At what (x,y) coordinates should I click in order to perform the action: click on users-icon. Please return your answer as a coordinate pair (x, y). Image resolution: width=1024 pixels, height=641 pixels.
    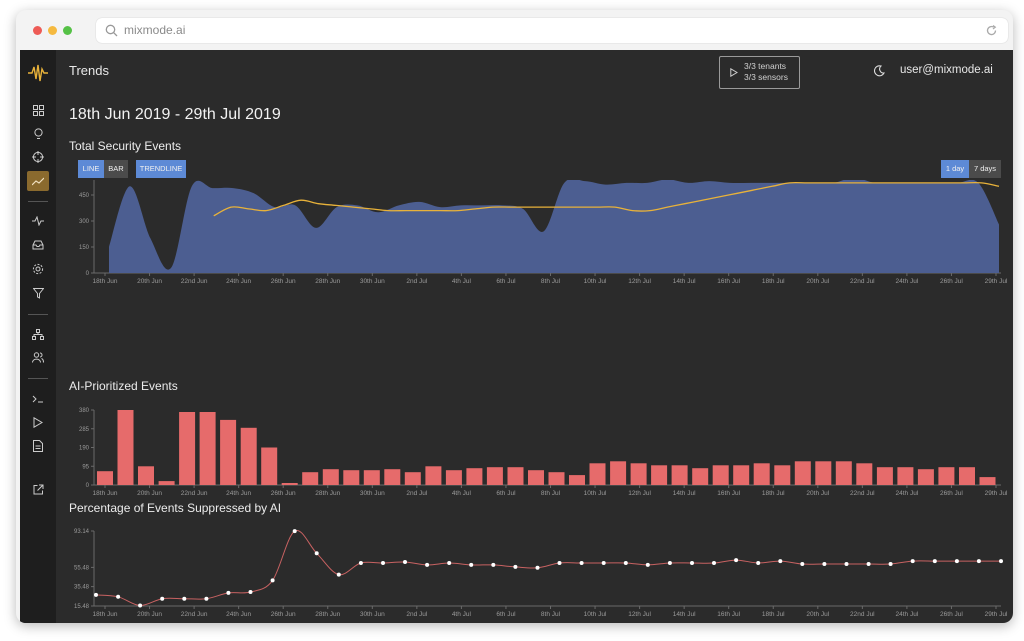
    Looking at the image, I should click on (38, 357).